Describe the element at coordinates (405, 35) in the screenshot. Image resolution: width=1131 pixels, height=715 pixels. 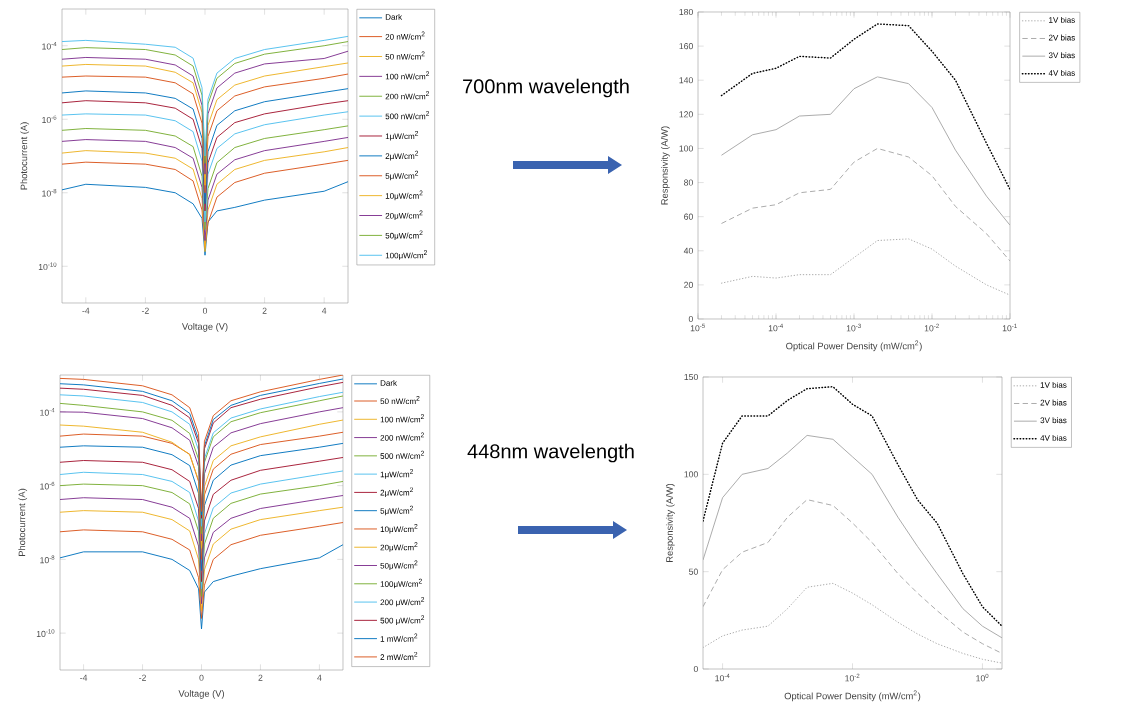
I see `legend-label: 20 nW/cm$^{2}$` at that location.